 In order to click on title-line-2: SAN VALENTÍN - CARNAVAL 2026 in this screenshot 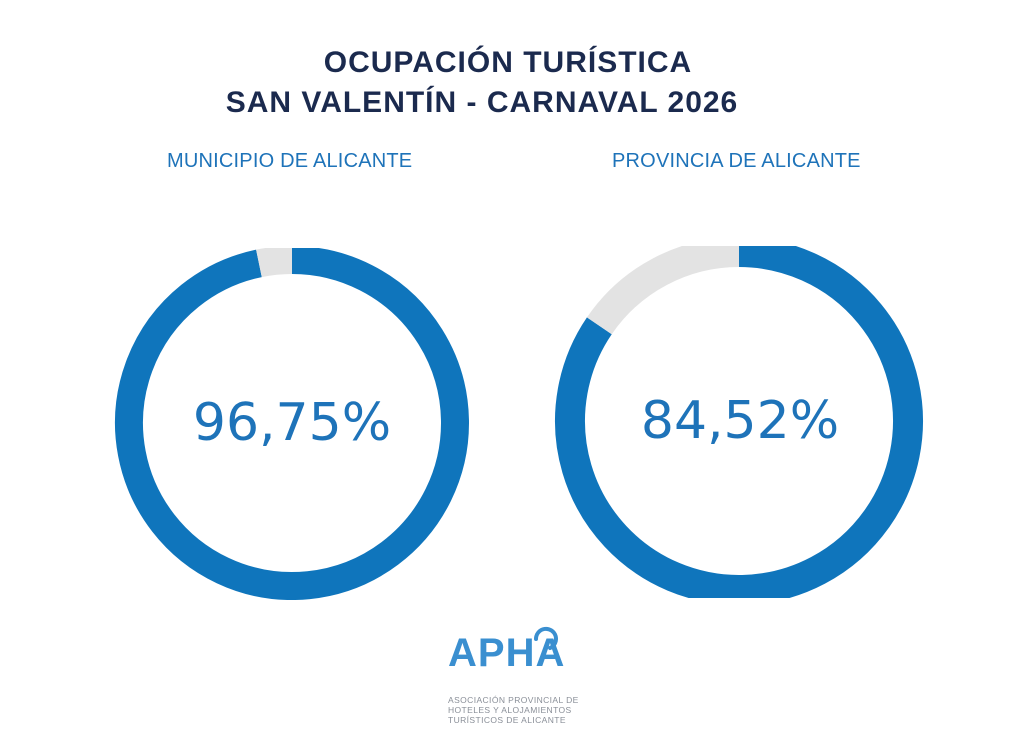, I will do `click(482, 102)`.